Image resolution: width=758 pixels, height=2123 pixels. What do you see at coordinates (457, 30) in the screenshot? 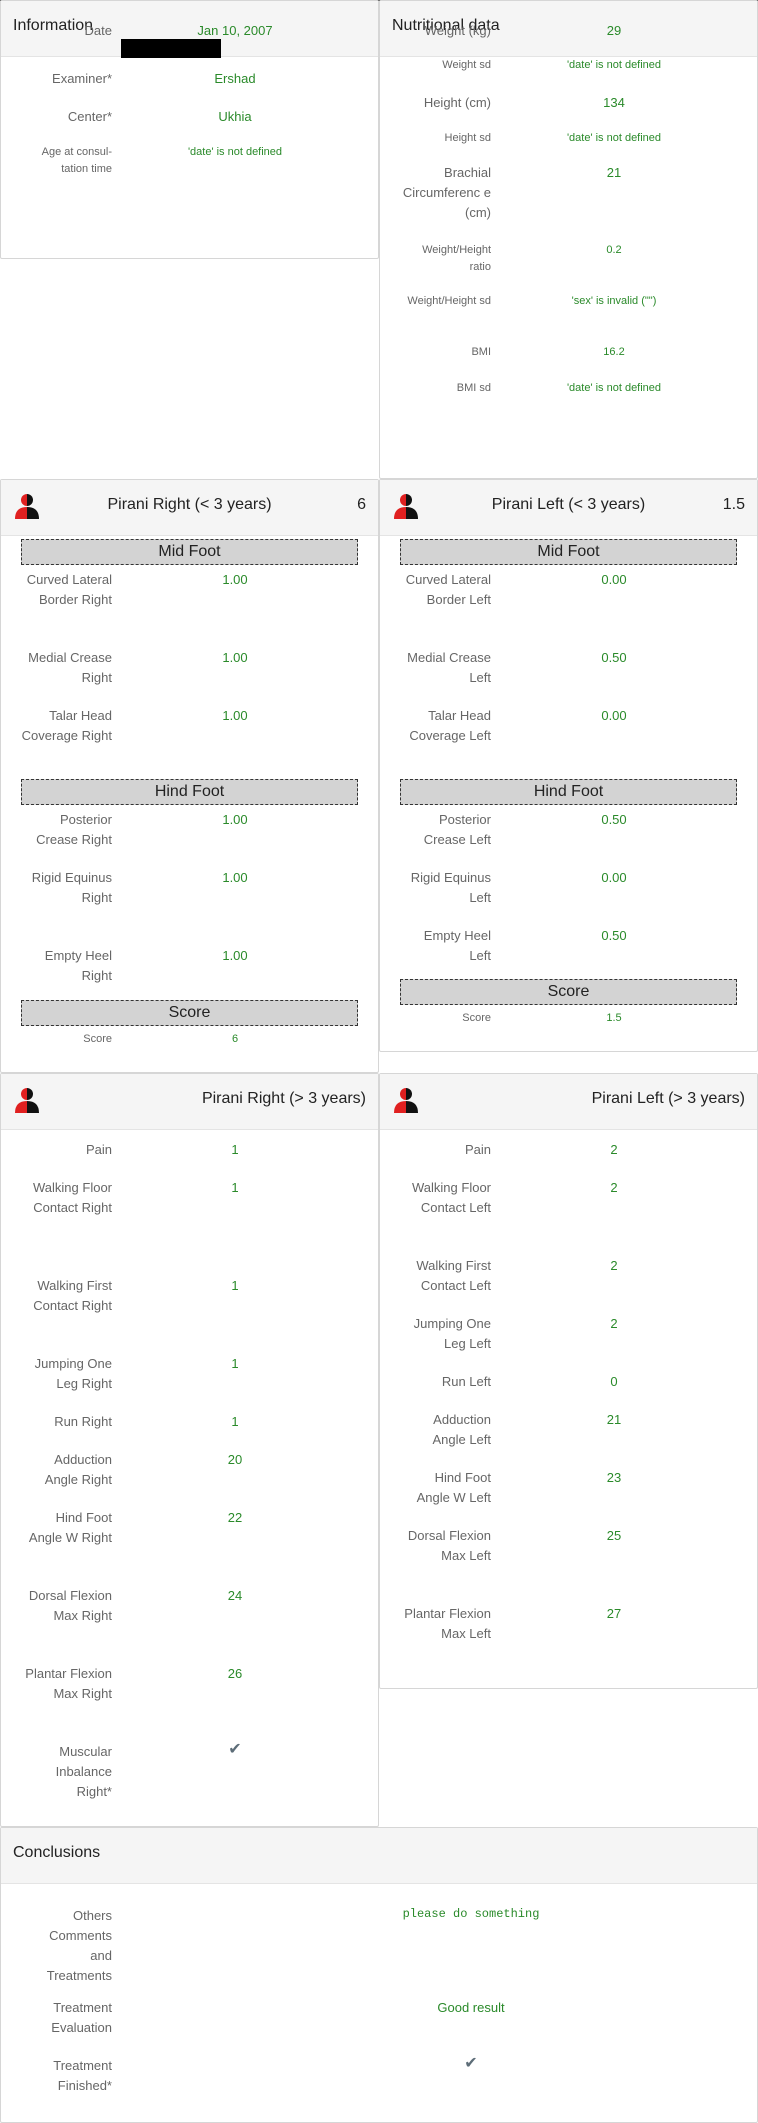
I see `weight-label: Weight (kg)` at bounding box center [457, 30].